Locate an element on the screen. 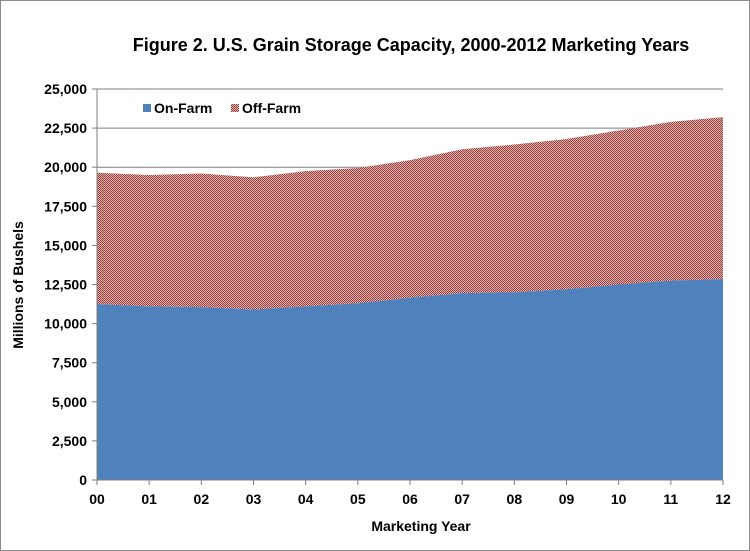 The height and width of the screenshot is (551, 750). y-tick-label: 20,000 is located at coordinates (65, 167).